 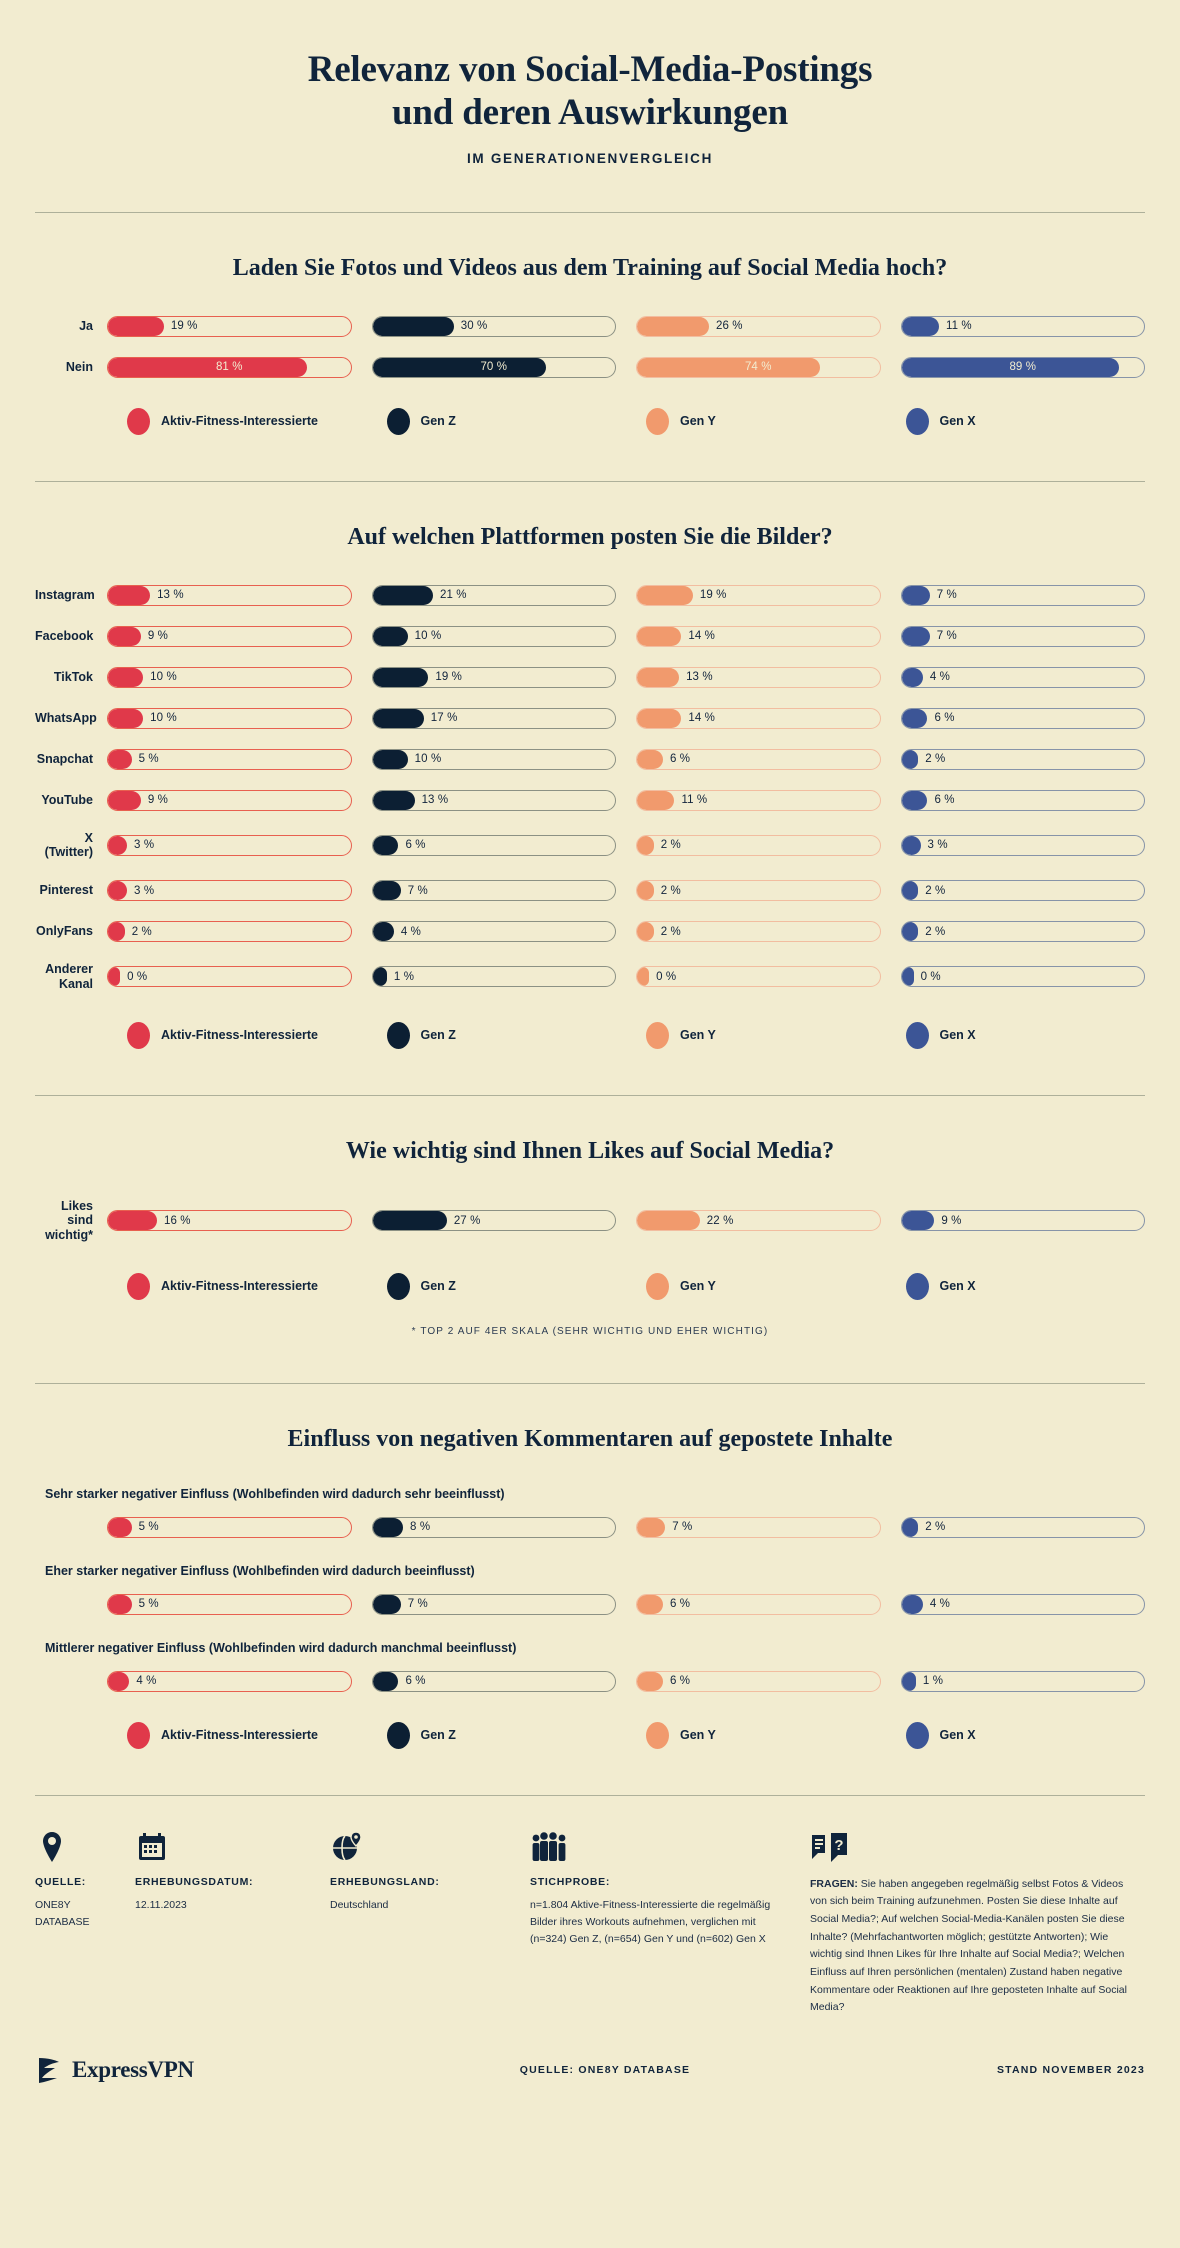 I want to click on bar-row: Anderer Kanal 0 % 1 % 0 % 0 %, so click(x=590, y=977).